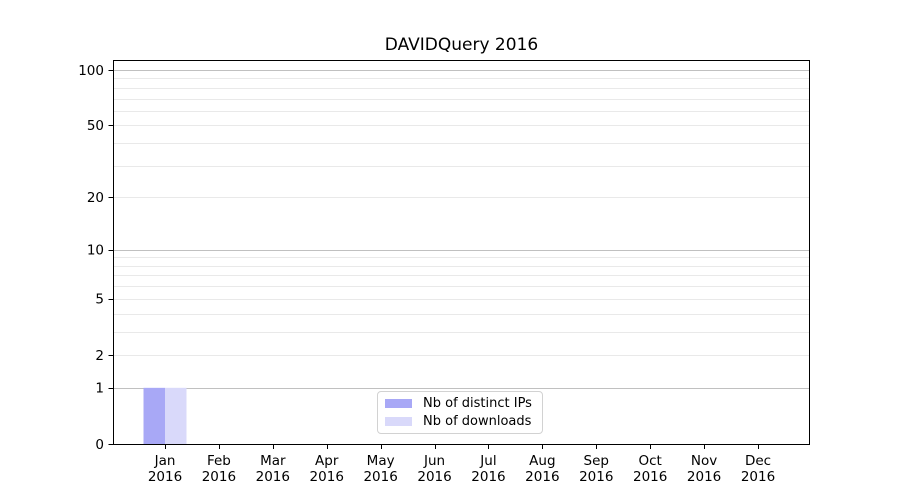 This screenshot has width=900, height=500. I want to click on x-tick-label-year-jul: 2016, so click(488, 477).